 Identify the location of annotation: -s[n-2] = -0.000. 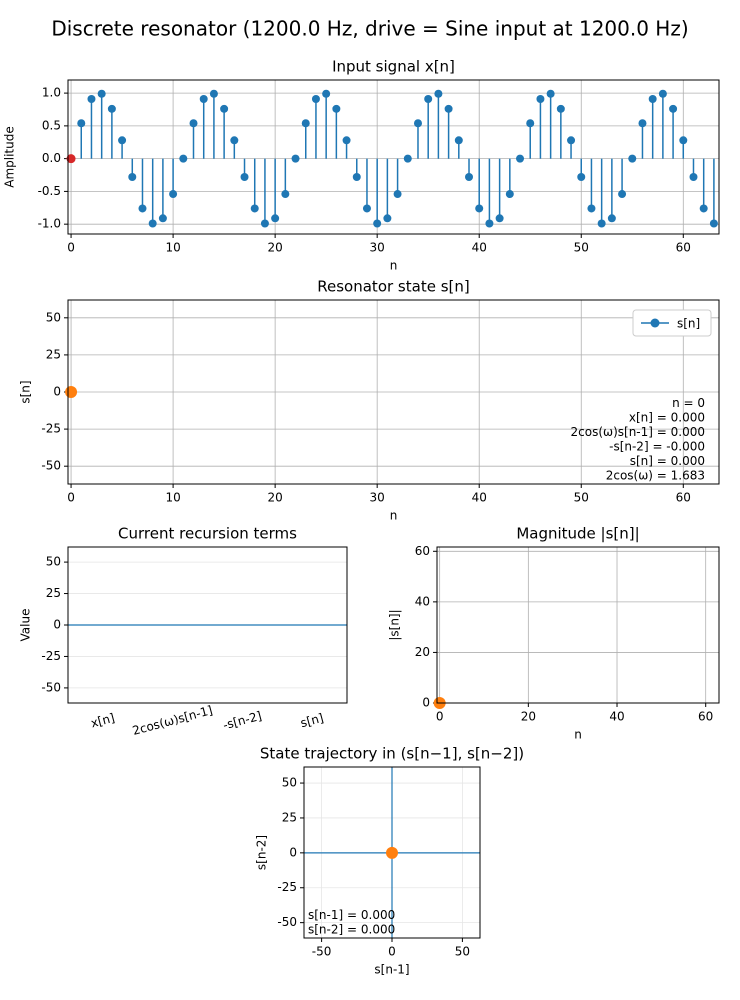
(657, 447).